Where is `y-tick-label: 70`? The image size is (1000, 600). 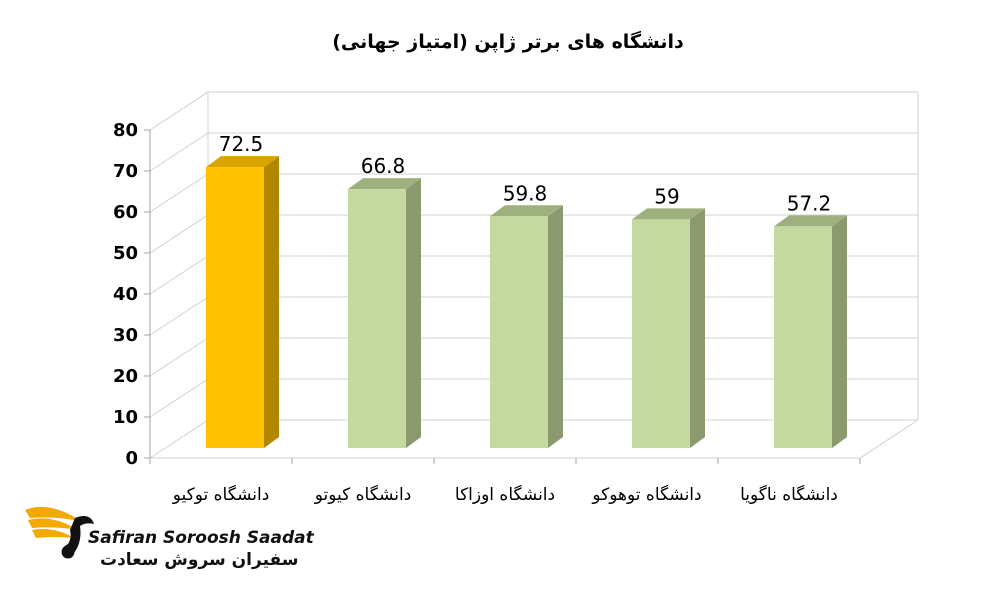 y-tick-label: 70 is located at coordinates (125, 171).